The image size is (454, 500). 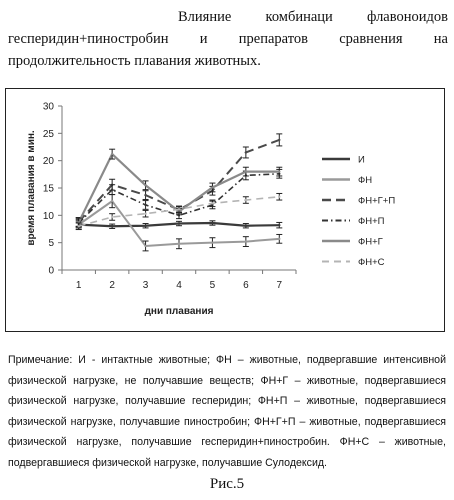 What do you see at coordinates (49, 161) in the screenshot?
I see `y-tick-label: 20` at bounding box center [49, 161].